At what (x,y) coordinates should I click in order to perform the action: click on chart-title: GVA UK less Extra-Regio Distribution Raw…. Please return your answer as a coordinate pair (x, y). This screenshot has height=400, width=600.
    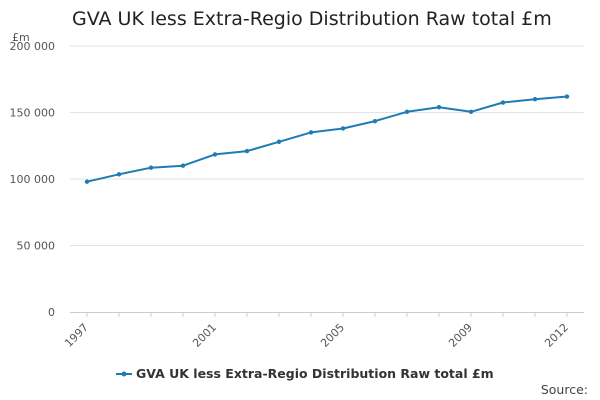
    Looking at the image, I should click on (312, 19).